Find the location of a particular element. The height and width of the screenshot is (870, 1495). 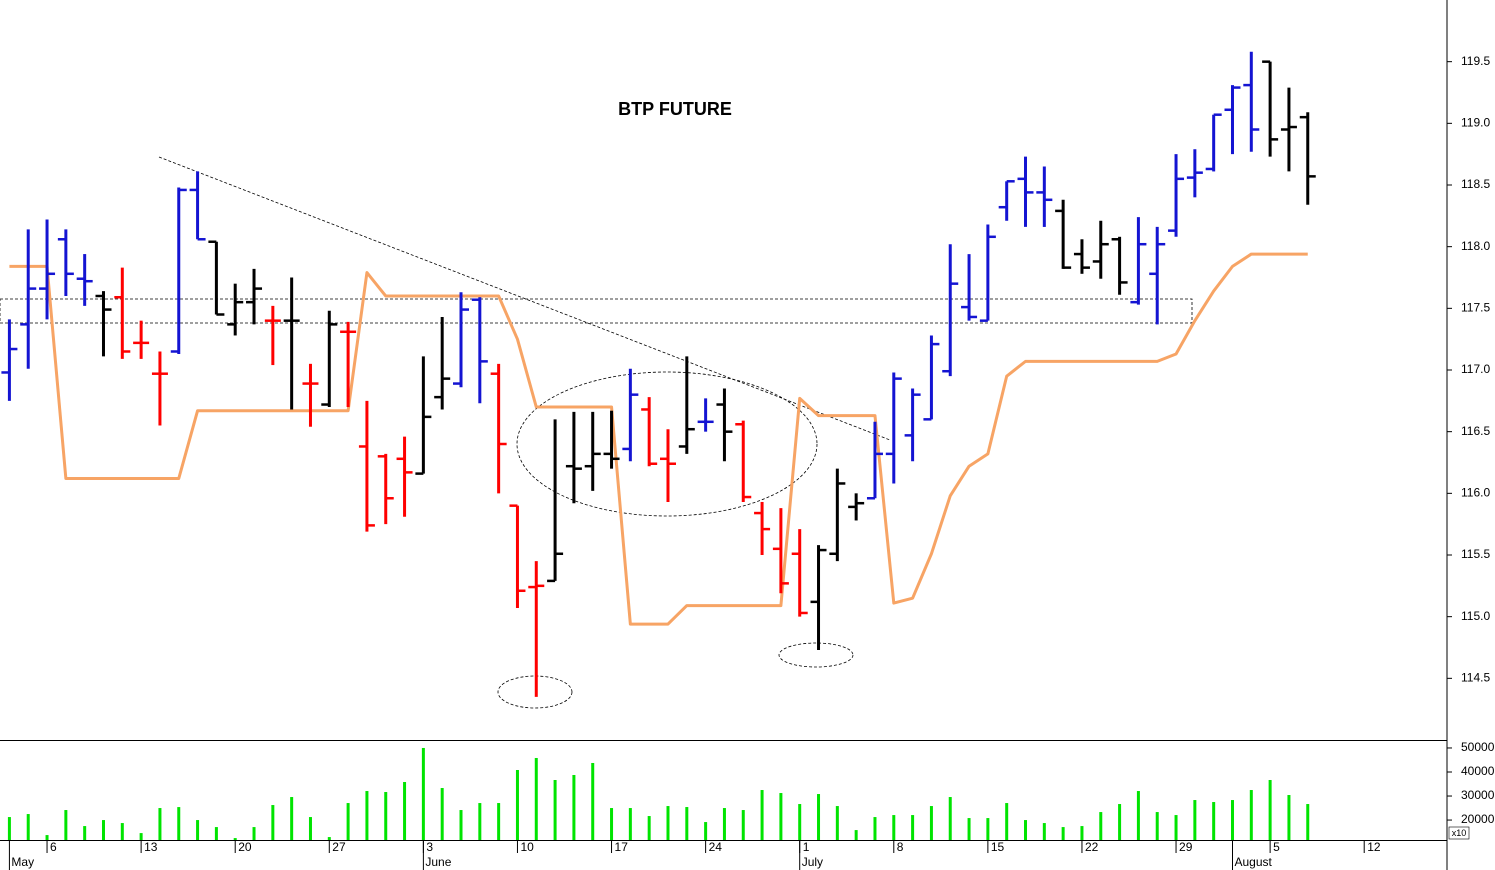

volume-multiplier: x10 is located at coordinates (1459, 833).